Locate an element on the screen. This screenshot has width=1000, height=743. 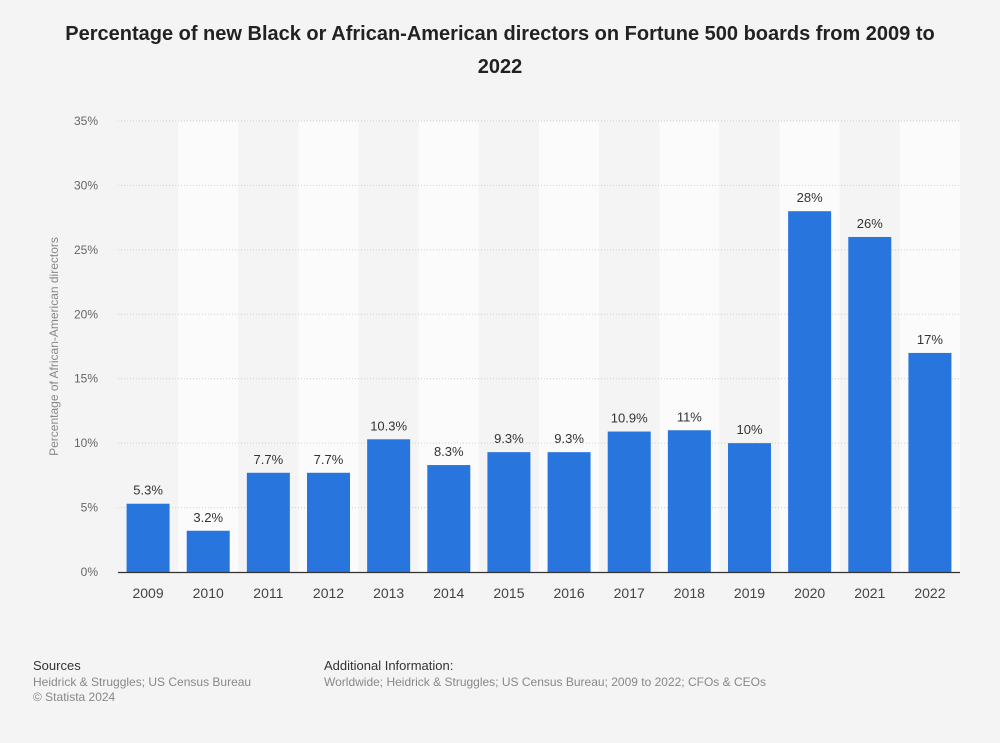
value-label: 10.3% is located at coordinates (388, 425).